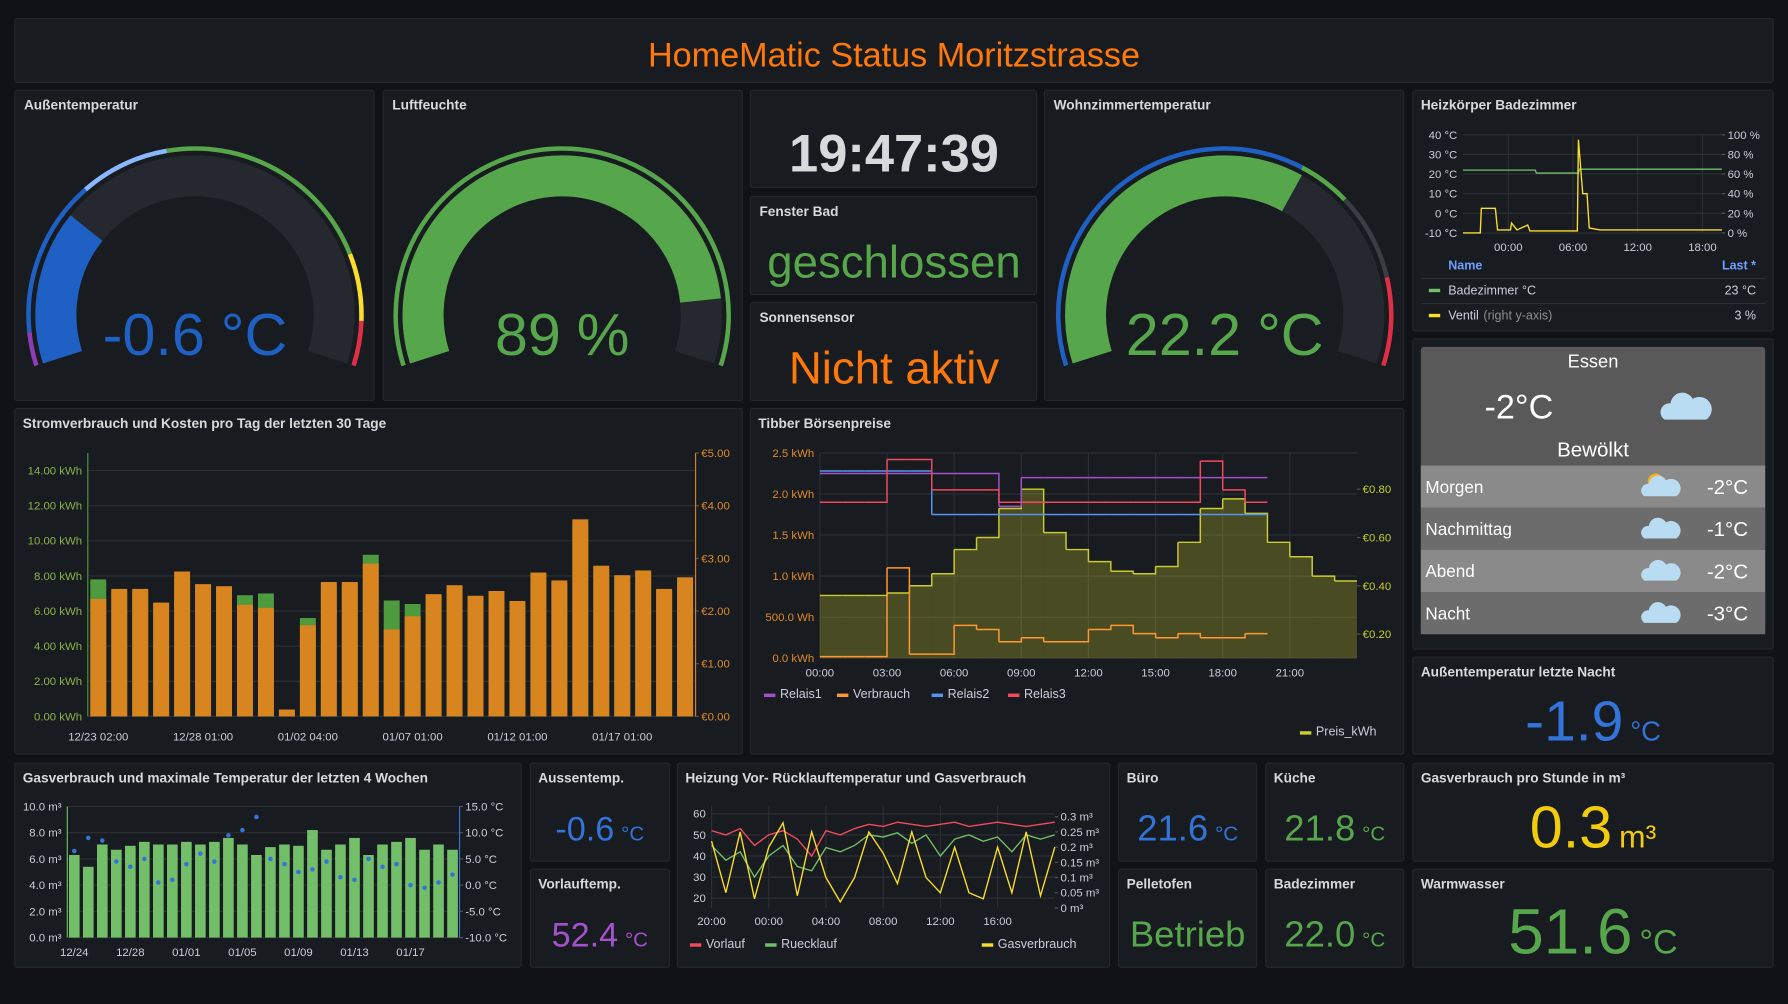 The width and height of the screenshot is (1788, 1004). What do you see at coordinates (1574, 721) in the screenshot?
I see `value: -1.9` at bounding box center [1574, 721].